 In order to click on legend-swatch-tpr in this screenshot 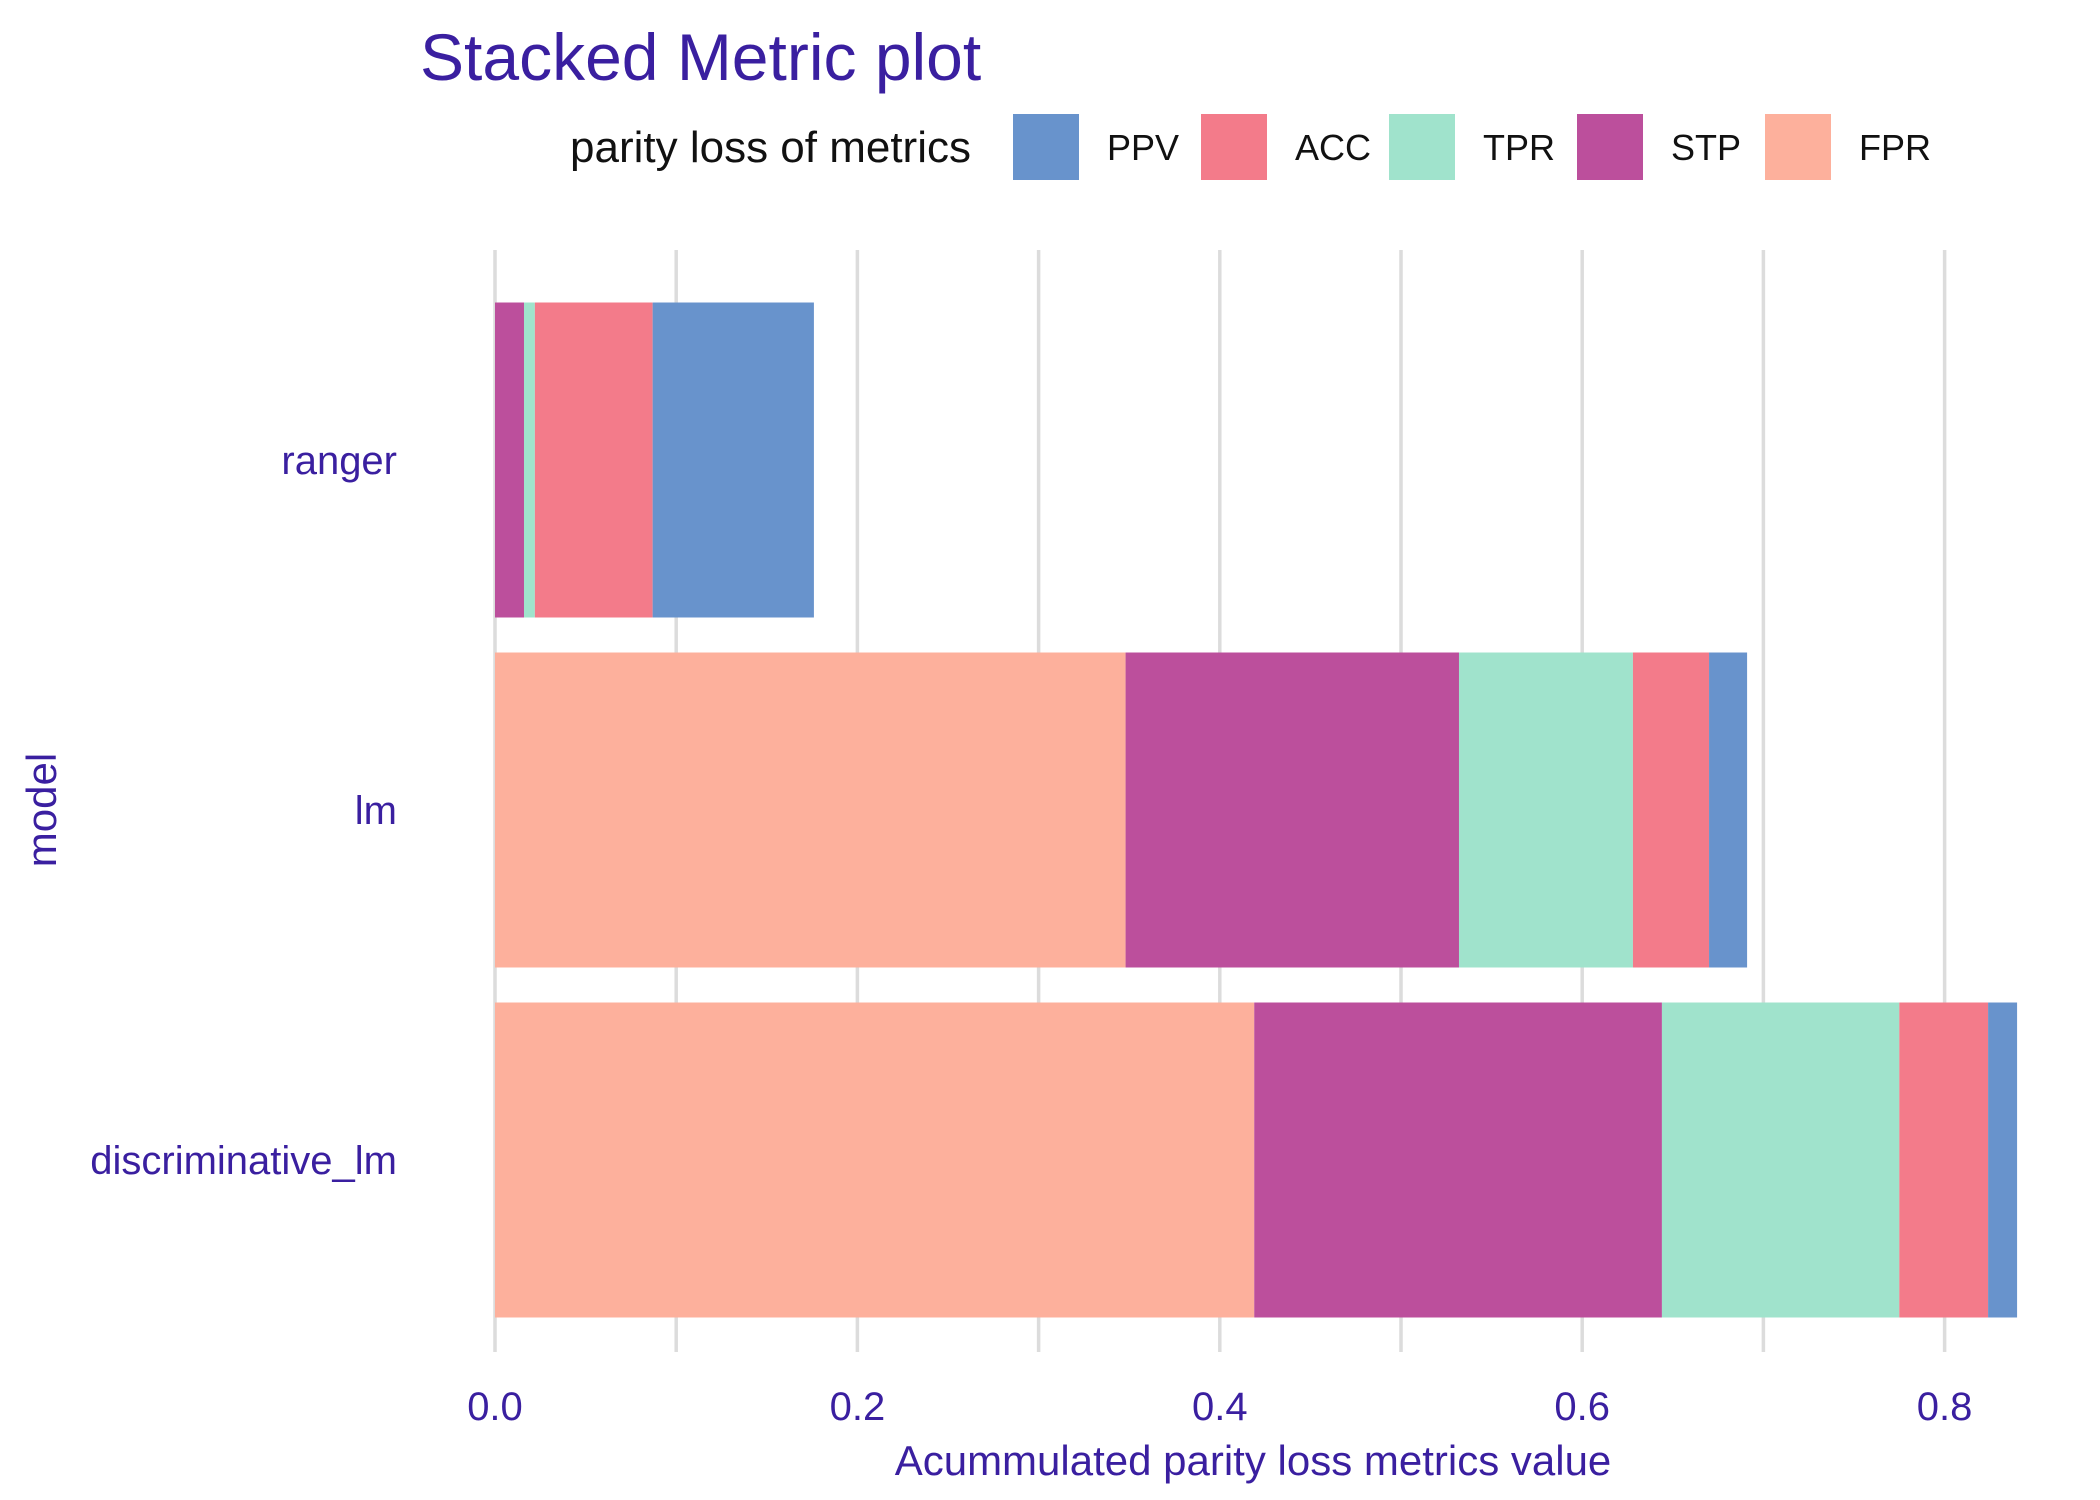, I will do `click(1422, 147)`.